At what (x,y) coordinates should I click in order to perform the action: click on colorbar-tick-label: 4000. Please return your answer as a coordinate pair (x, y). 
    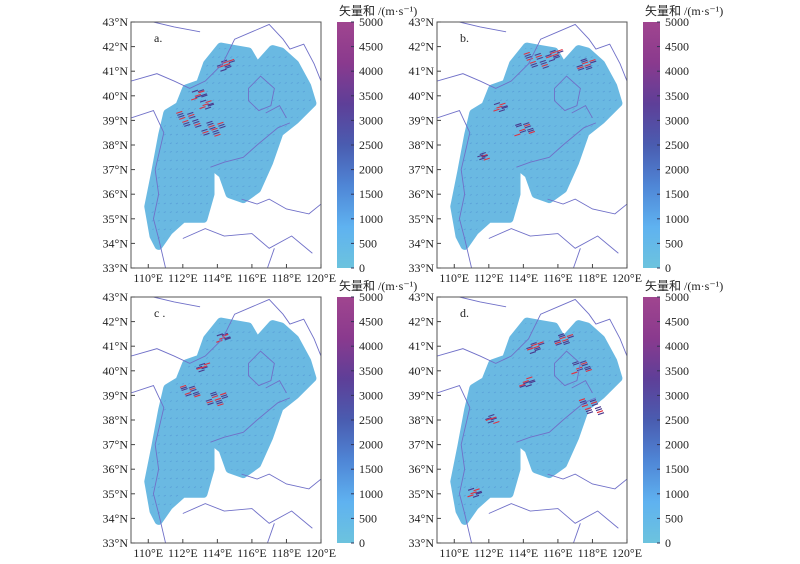
    Looking at the image, I should click on (371, 346).